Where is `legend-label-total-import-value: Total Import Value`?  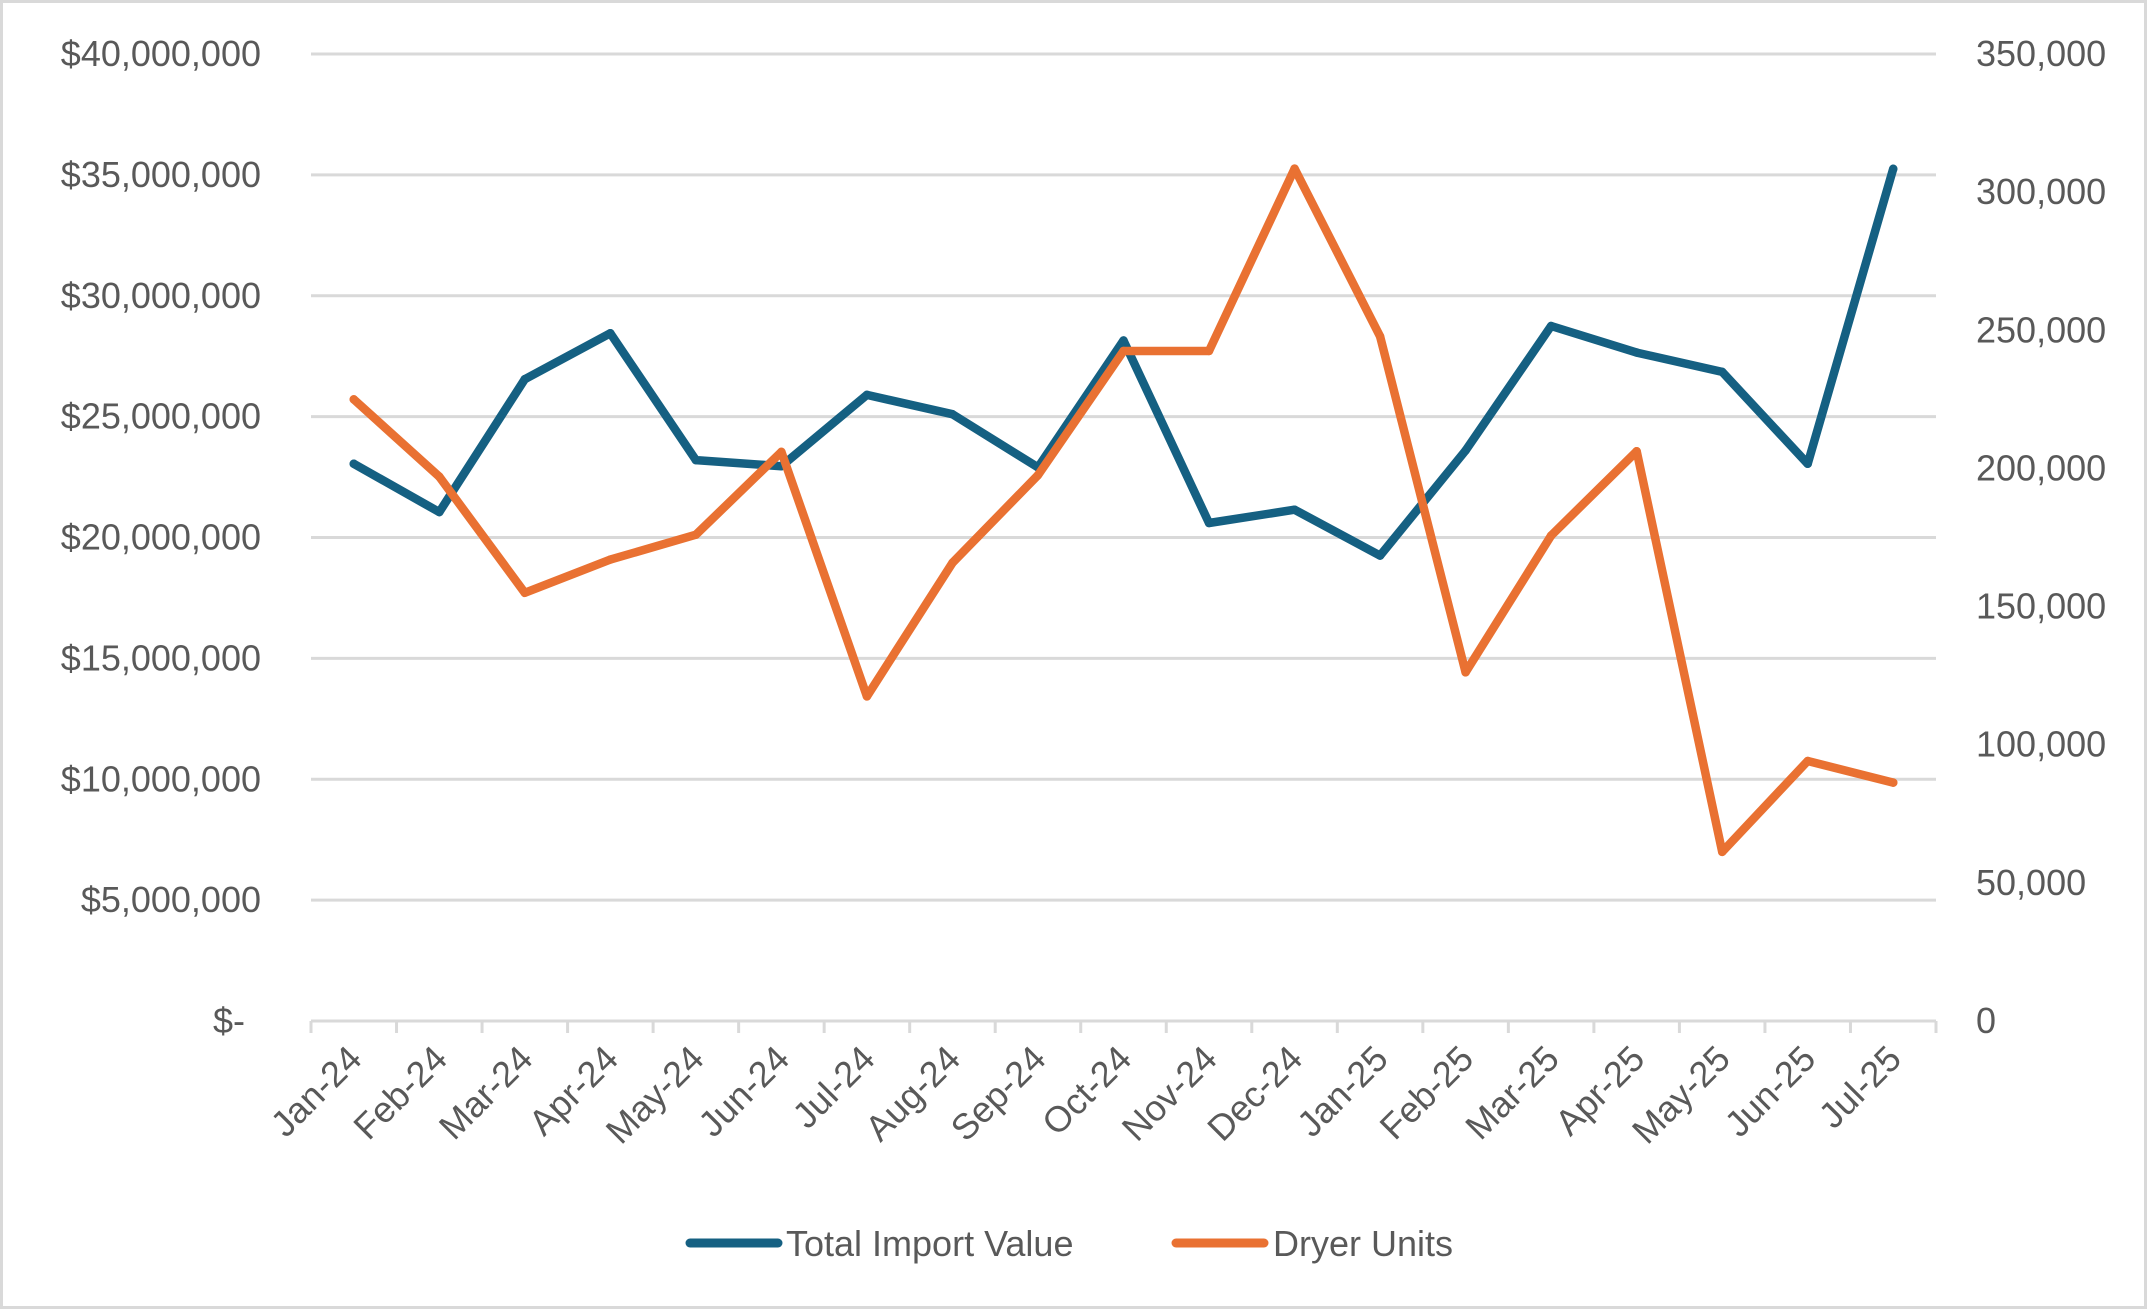 legend-label-total-import-value: Total Import Value is located at coordinates (929, 1243).